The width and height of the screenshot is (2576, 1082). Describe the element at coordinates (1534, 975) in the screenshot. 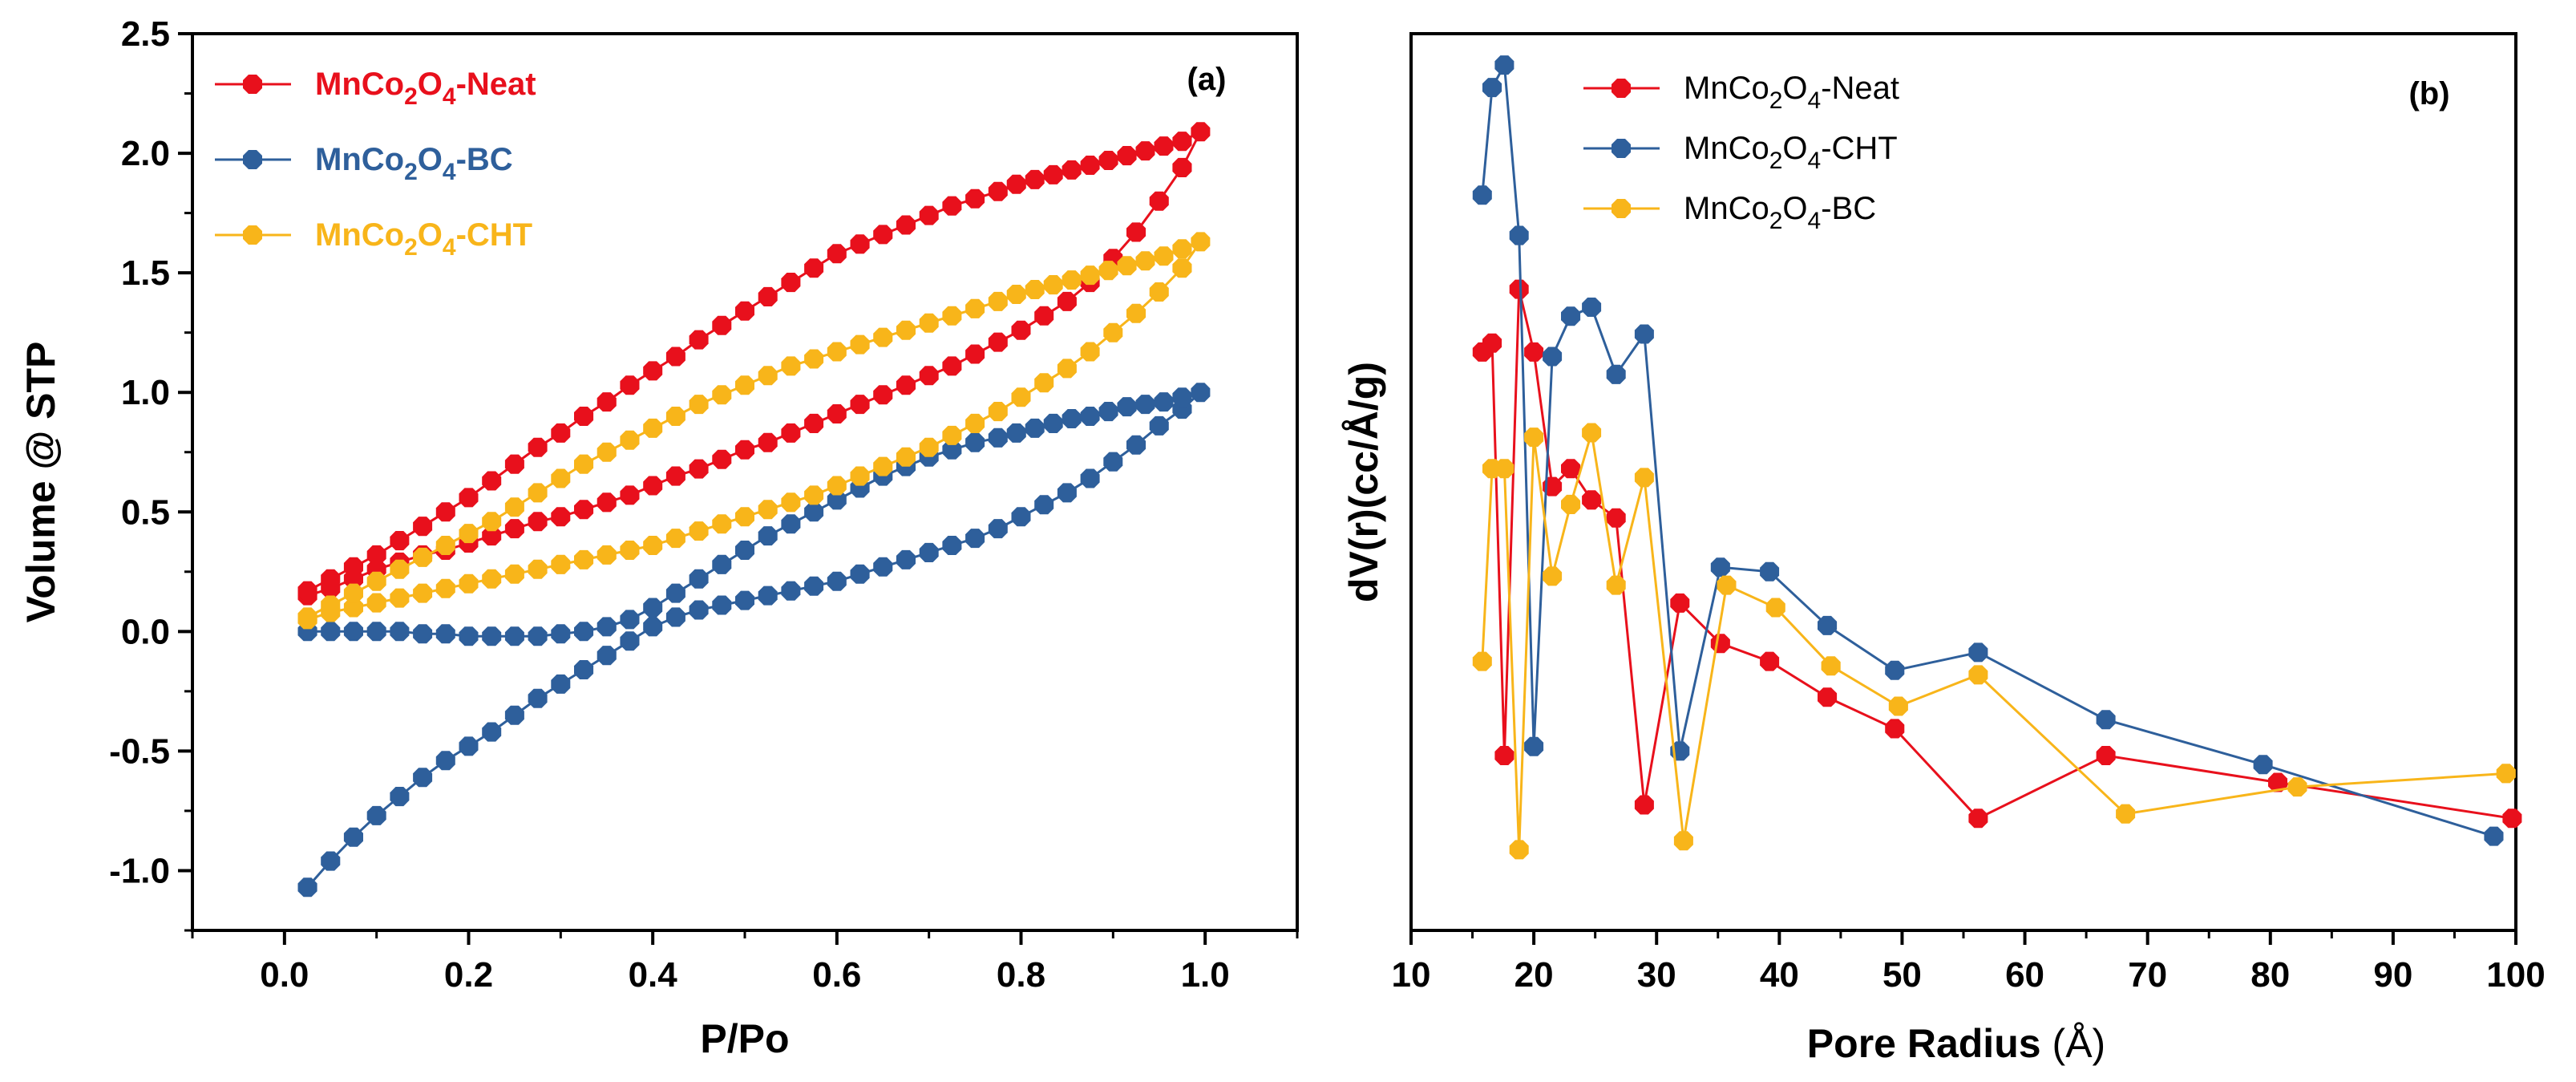

I see `x-tick-label: 20` at that location.